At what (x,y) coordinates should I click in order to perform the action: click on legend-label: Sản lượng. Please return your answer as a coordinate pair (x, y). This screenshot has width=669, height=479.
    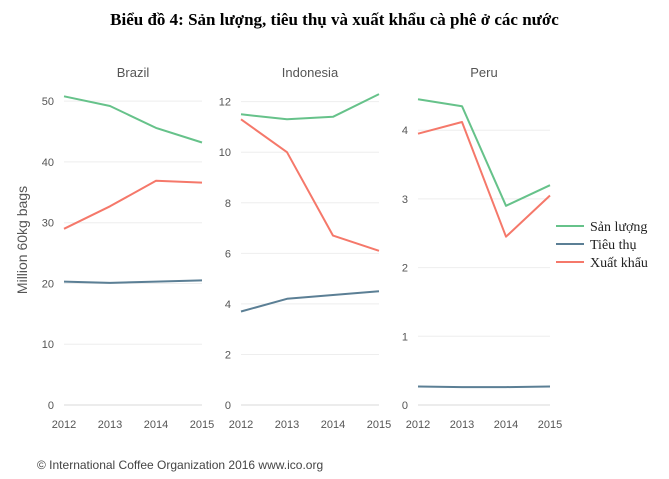
    Looking at the image, I should click on (618, 227).